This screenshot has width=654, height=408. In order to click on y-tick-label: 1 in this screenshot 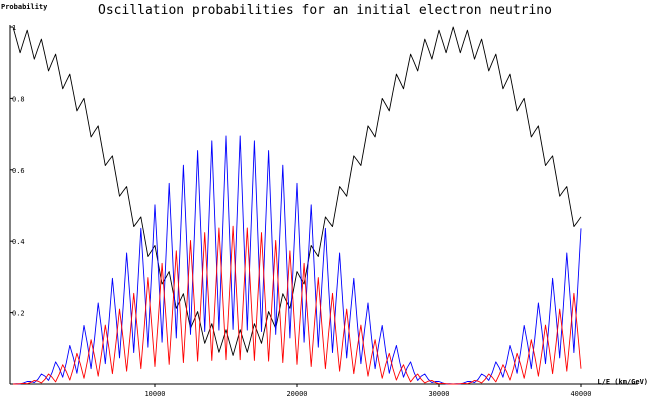, I will do `click(14, 28)`.